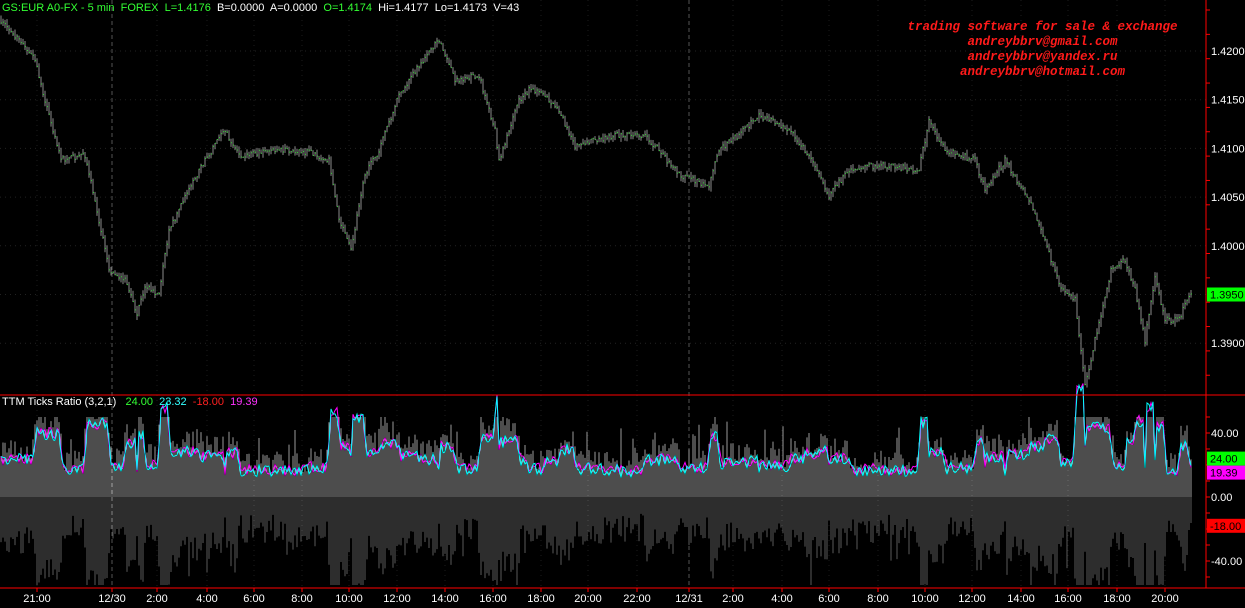 This screenshot has width=1245, height=608. What do you see at coordinates (187, 8) in the screenshot?
I see `last: L=1.4176` at bounding box center [187, 8].